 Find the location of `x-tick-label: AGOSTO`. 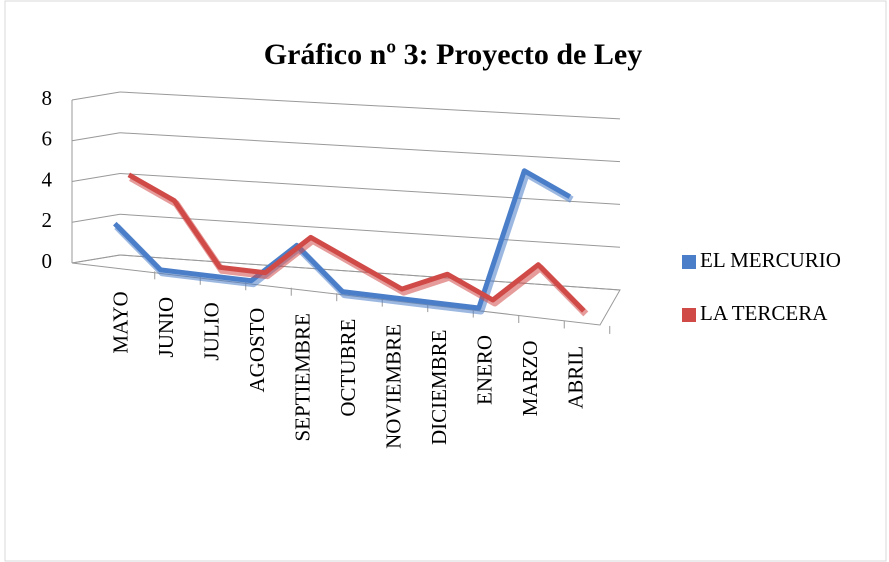

x-tick-label: AGOSTO is located at coordinates (257, 350).